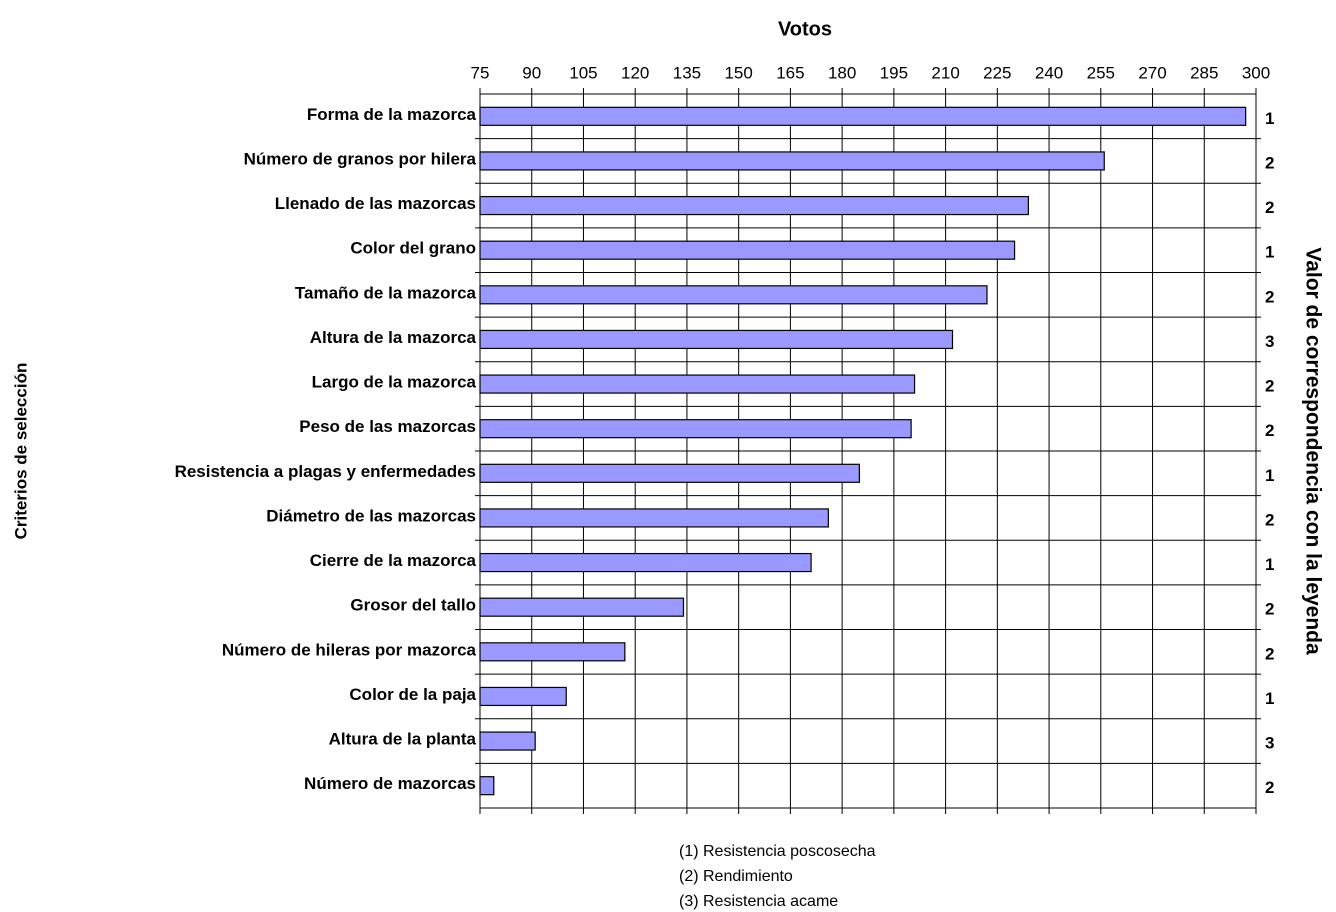  I want to click on x-tick-label: 225, so click(997, 72).